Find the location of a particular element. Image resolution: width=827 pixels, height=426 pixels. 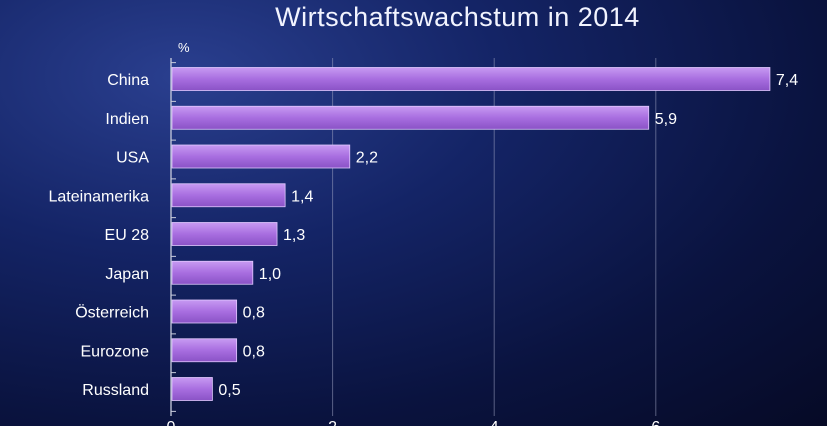

category-label: Österreich is located at coordinates (112, 313).